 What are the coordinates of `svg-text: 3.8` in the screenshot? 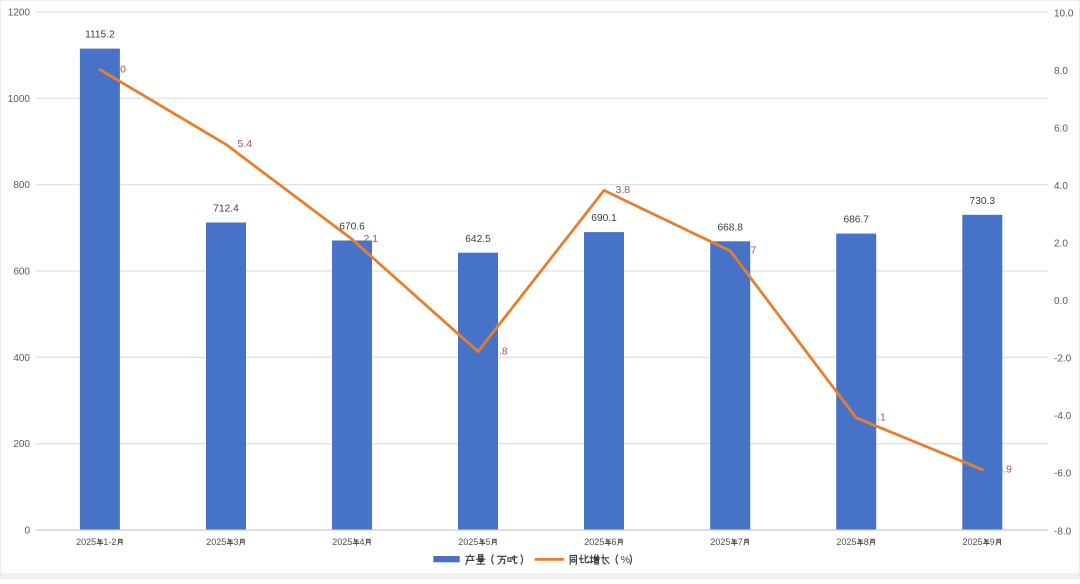 It's located at (623, 190).